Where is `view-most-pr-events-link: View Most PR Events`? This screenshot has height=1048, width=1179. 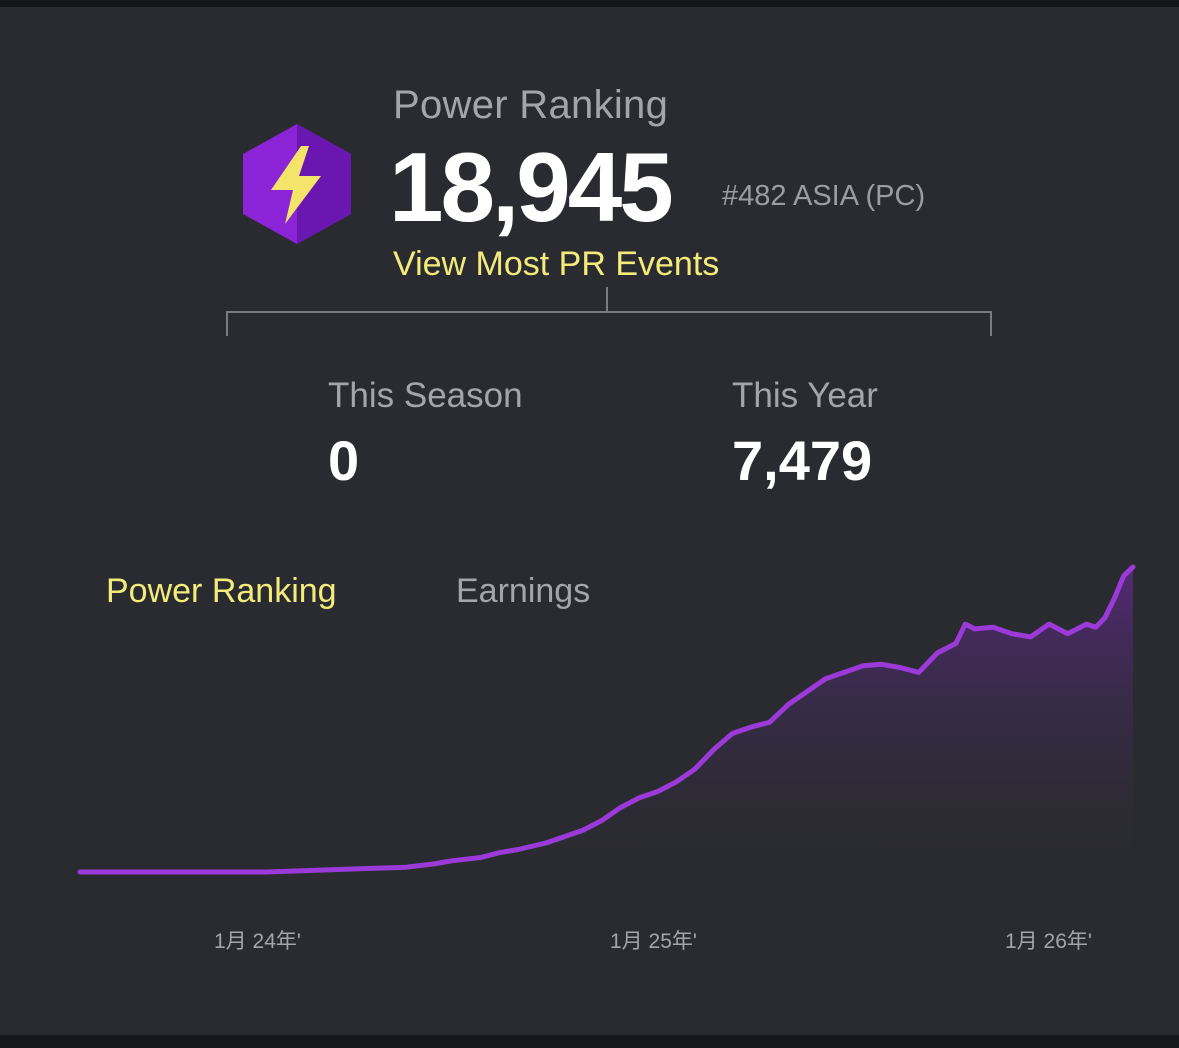
view-most-pr-events-link: View Most PR Events is located at coordinates (556, 264).